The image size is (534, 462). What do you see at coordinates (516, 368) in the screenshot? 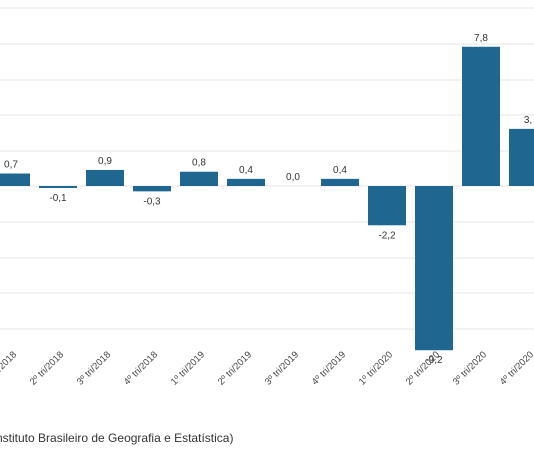
I see `x-tick-label: 4º tri/2020` at bounding box center [516, 368].